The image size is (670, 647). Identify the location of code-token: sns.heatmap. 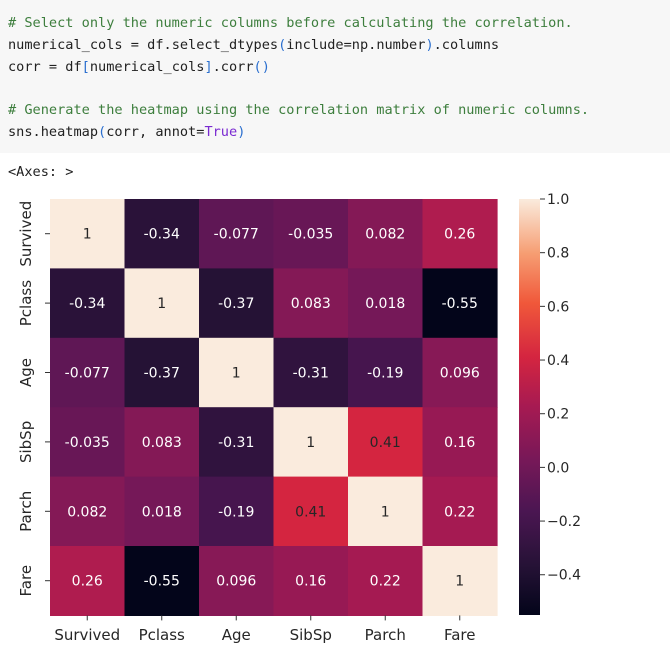
(53, 131).